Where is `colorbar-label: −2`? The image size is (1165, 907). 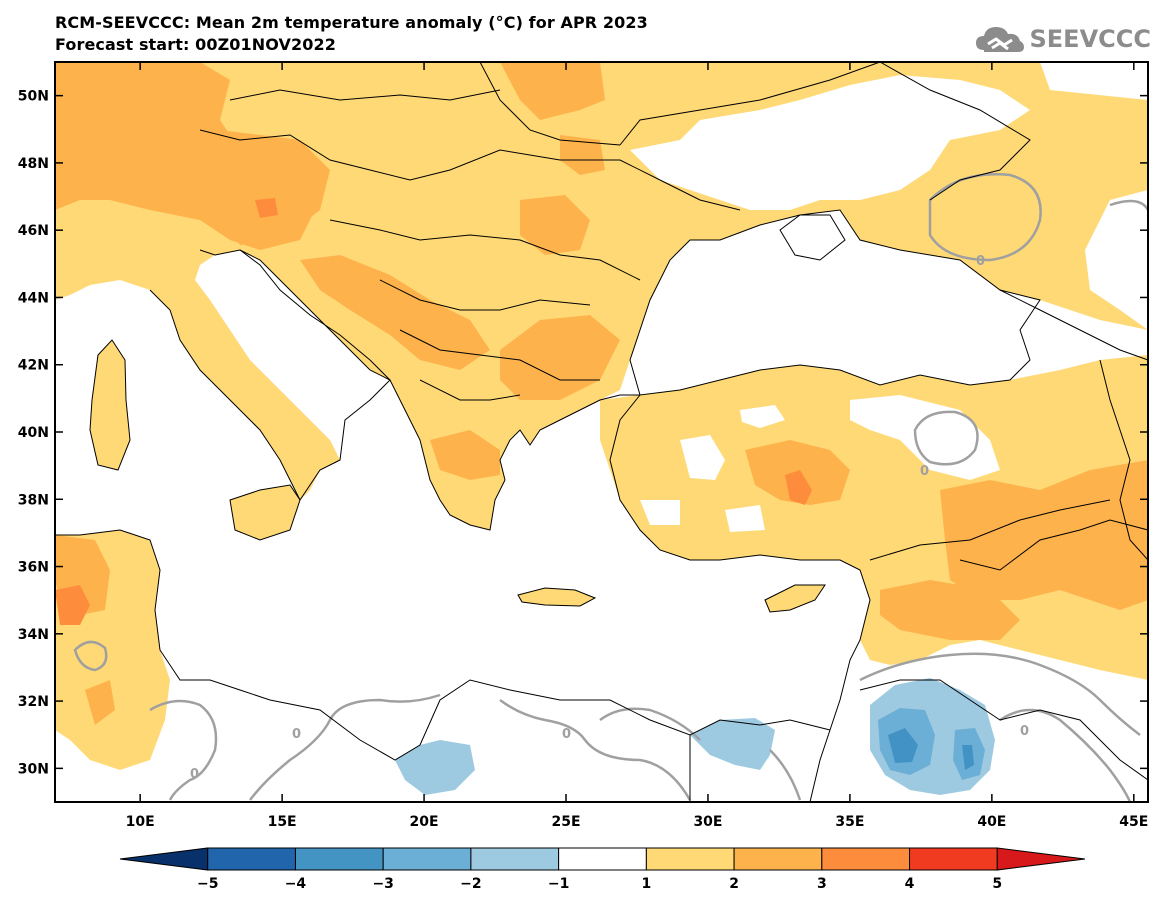
colorbar-label: −2 is located at coordinates (470, 884).